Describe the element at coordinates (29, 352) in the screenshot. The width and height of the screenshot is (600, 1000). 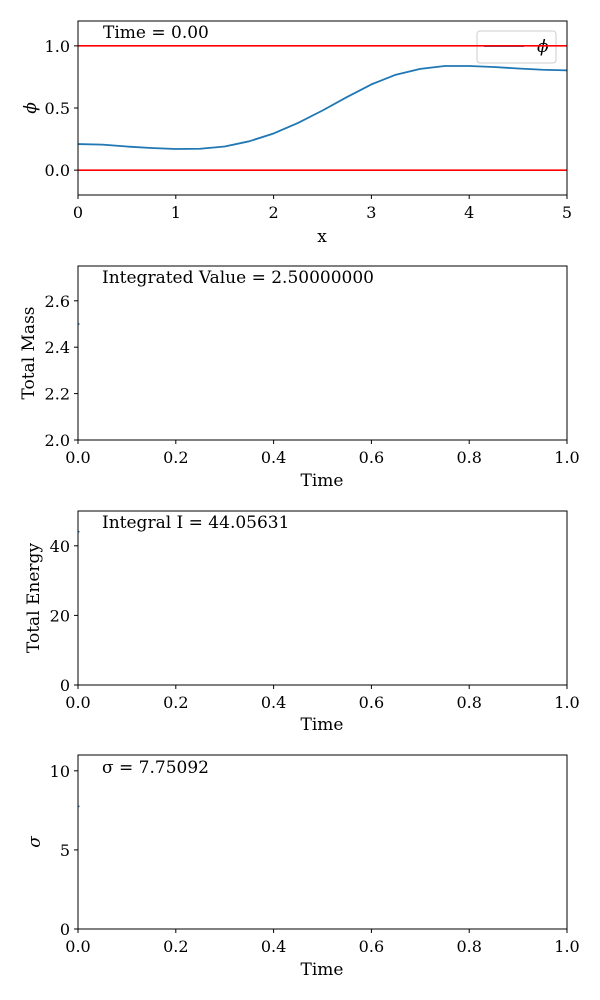
I see `panel-2-ylabel: Total Mass` at that location.